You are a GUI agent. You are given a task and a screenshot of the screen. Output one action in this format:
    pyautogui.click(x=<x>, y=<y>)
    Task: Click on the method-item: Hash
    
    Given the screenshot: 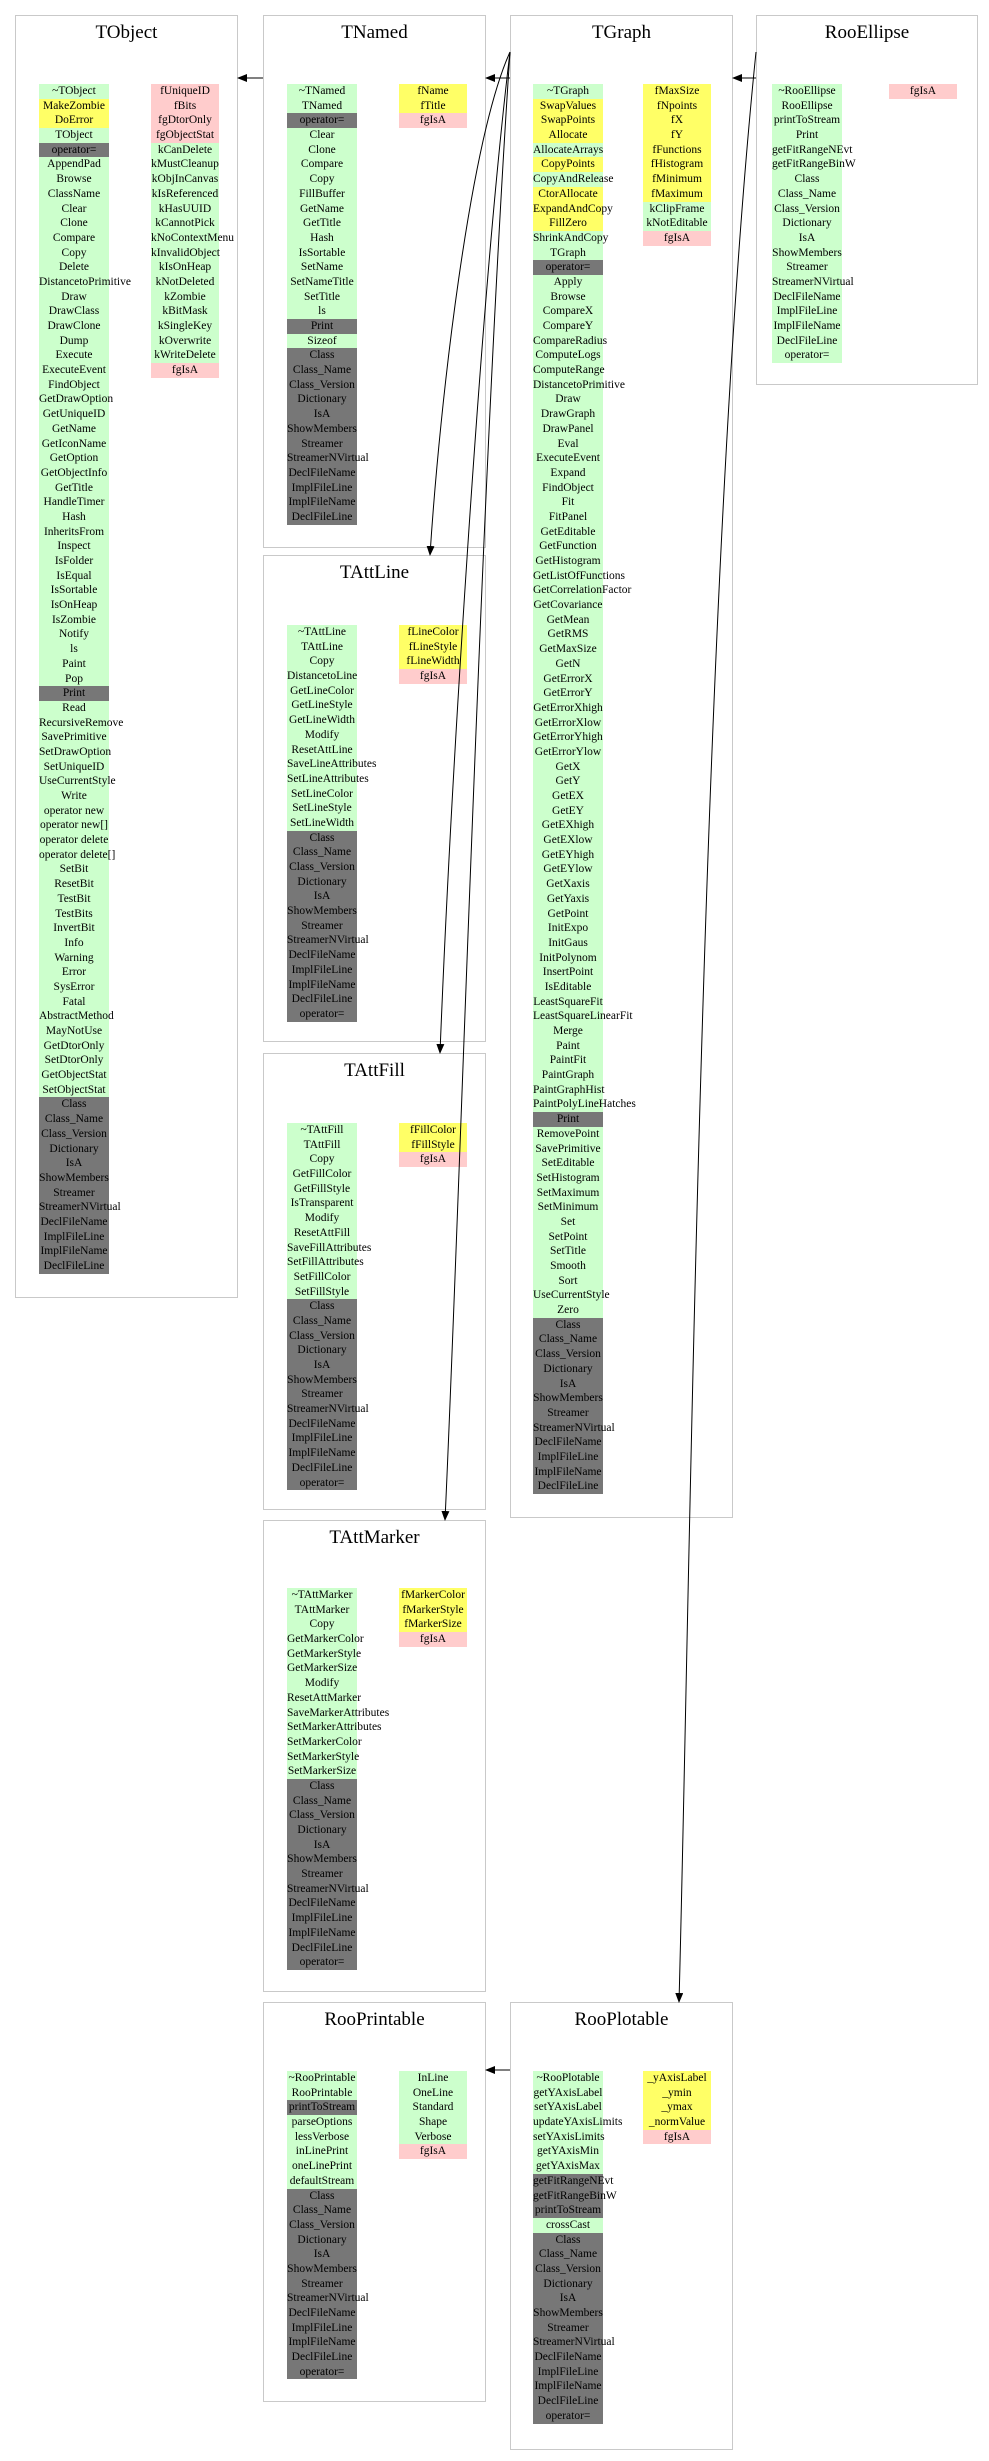 What is the action you would take?
    pyautogui.click(x=74, y=517)
    